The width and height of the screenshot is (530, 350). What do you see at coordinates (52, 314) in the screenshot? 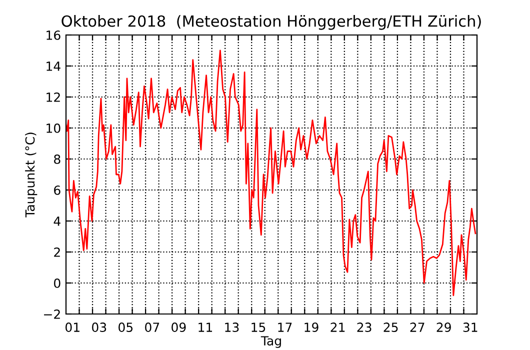
I see `y-tick-label: −2` at bounding box center [52, 314].